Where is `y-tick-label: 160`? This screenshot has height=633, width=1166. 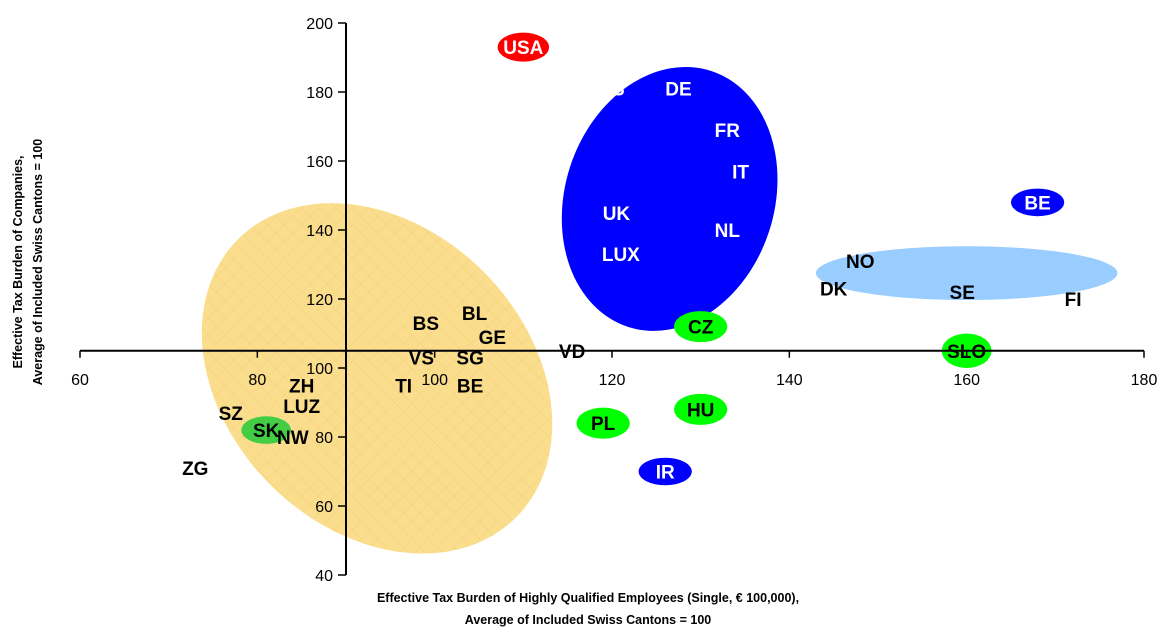 y-tick-label: 160 is located at coordinates (319, 162).